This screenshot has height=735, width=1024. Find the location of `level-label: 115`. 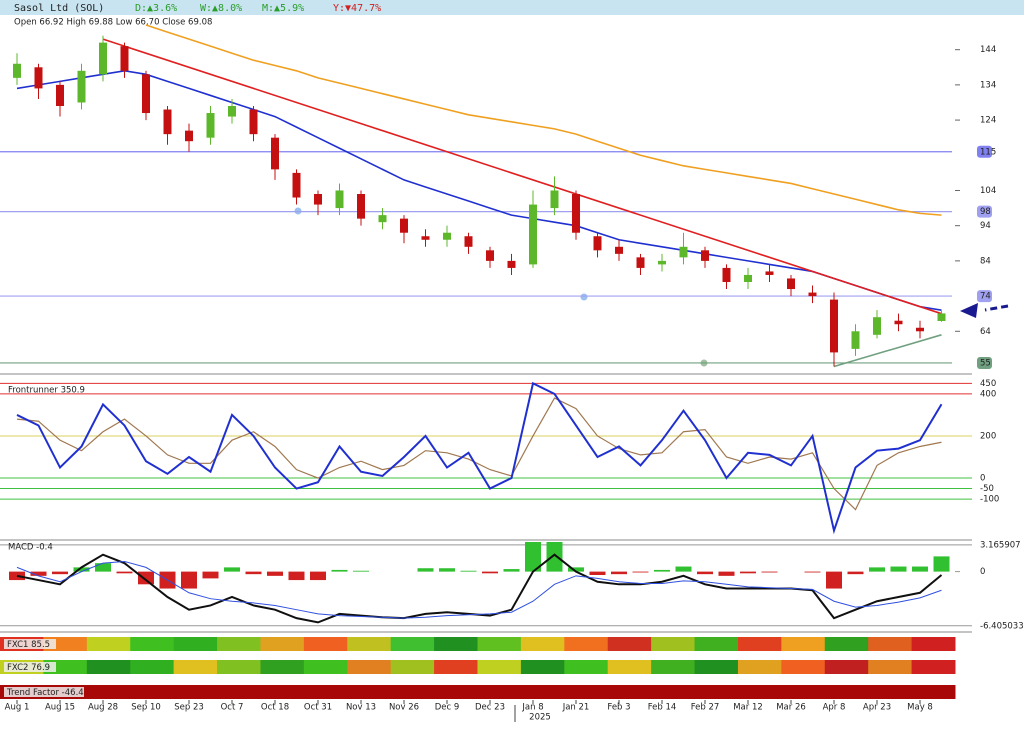

level-label: 115 is located at coordinates (988, 152).